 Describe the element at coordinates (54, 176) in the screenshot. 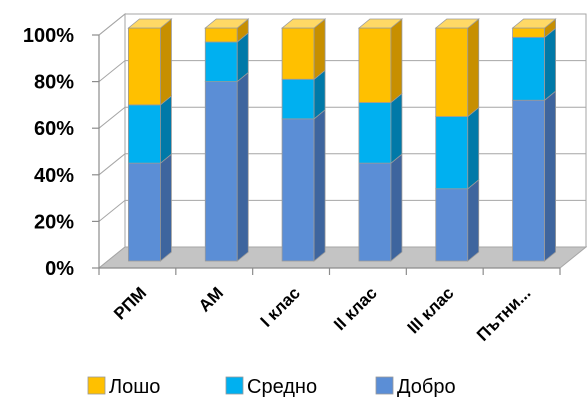

I see `y-tick-label: 40%` at that location.